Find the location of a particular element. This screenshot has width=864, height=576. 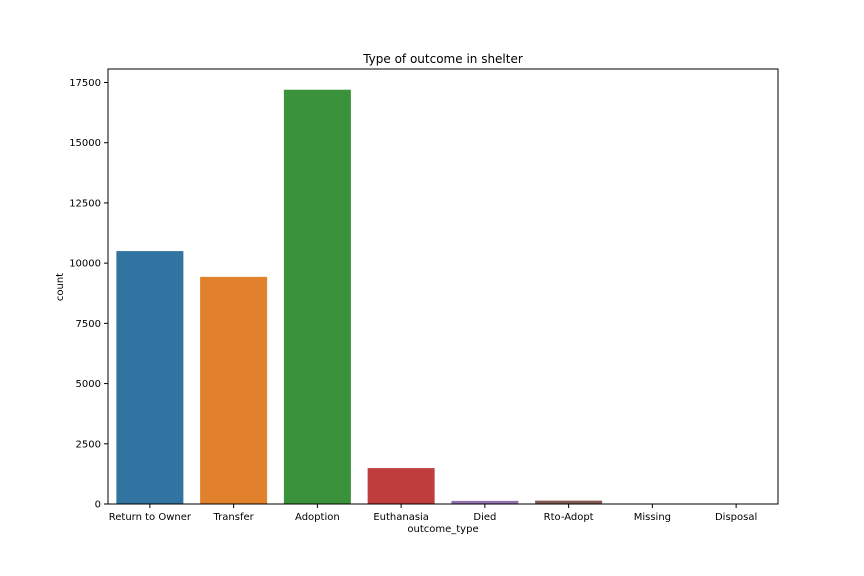

x-tick-label: Return to Owner is located at coordinates (150, 517).